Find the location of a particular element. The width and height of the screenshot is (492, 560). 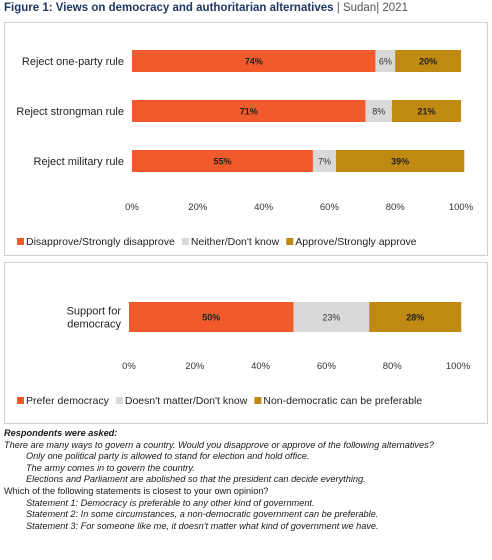

bar-prefer-democracy-support-for-democracy is located at coordinates (211, 317).